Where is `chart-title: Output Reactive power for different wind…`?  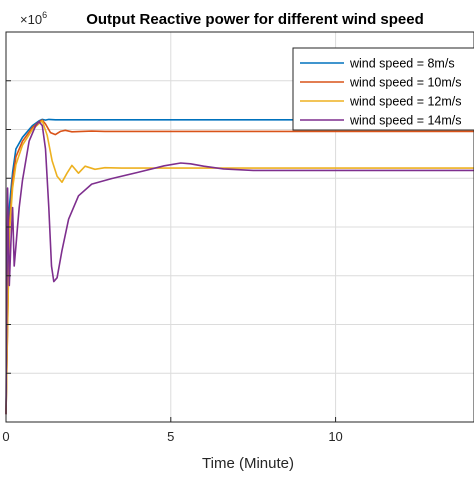 chart-title: Output Reactive power for different wind… is located at coordinates (255, 19).